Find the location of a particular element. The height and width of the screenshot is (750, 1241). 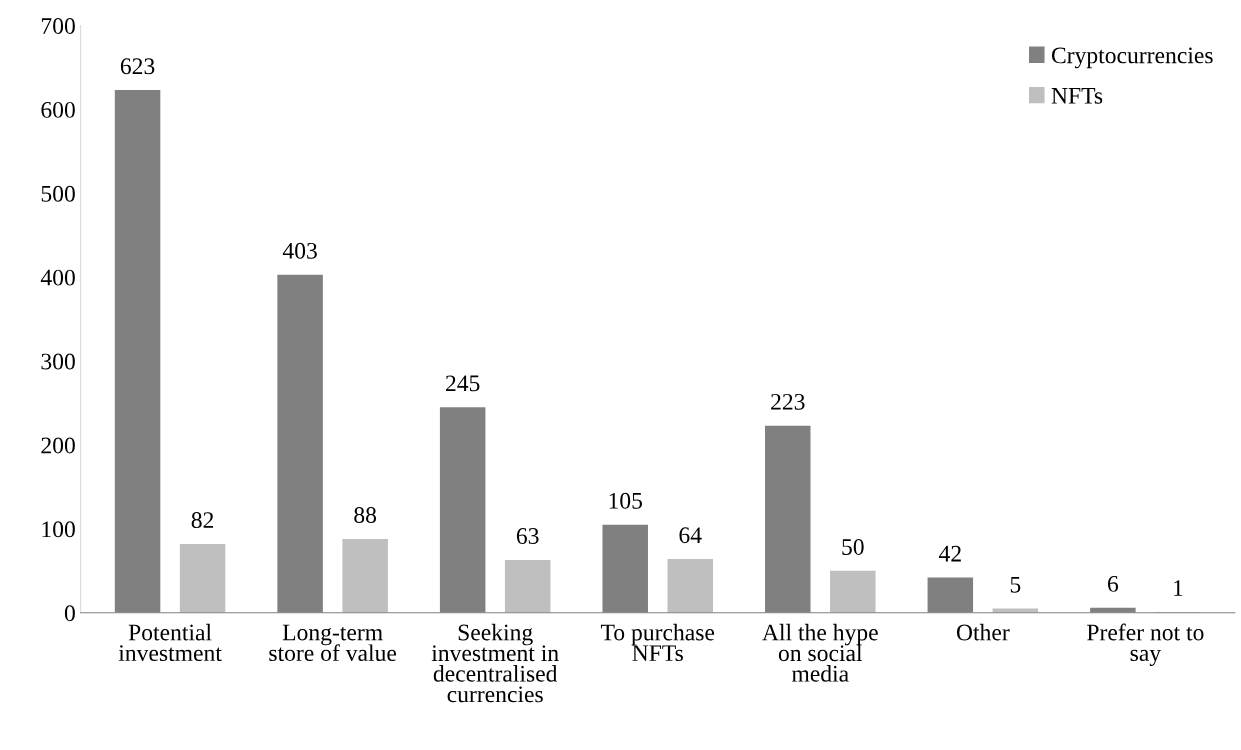

y-tick-label: 500 is located at coordinates (58, 193).